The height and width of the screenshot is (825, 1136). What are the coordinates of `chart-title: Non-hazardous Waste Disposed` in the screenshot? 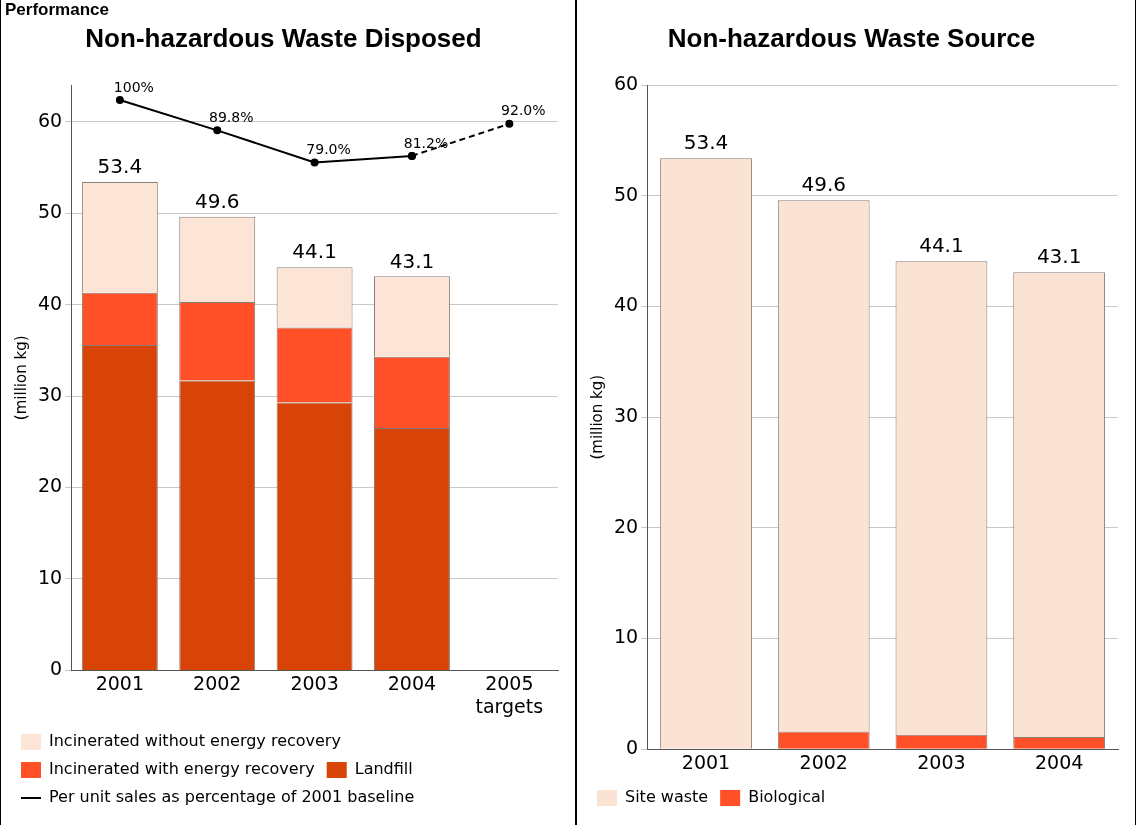 It's located at (283, 37).